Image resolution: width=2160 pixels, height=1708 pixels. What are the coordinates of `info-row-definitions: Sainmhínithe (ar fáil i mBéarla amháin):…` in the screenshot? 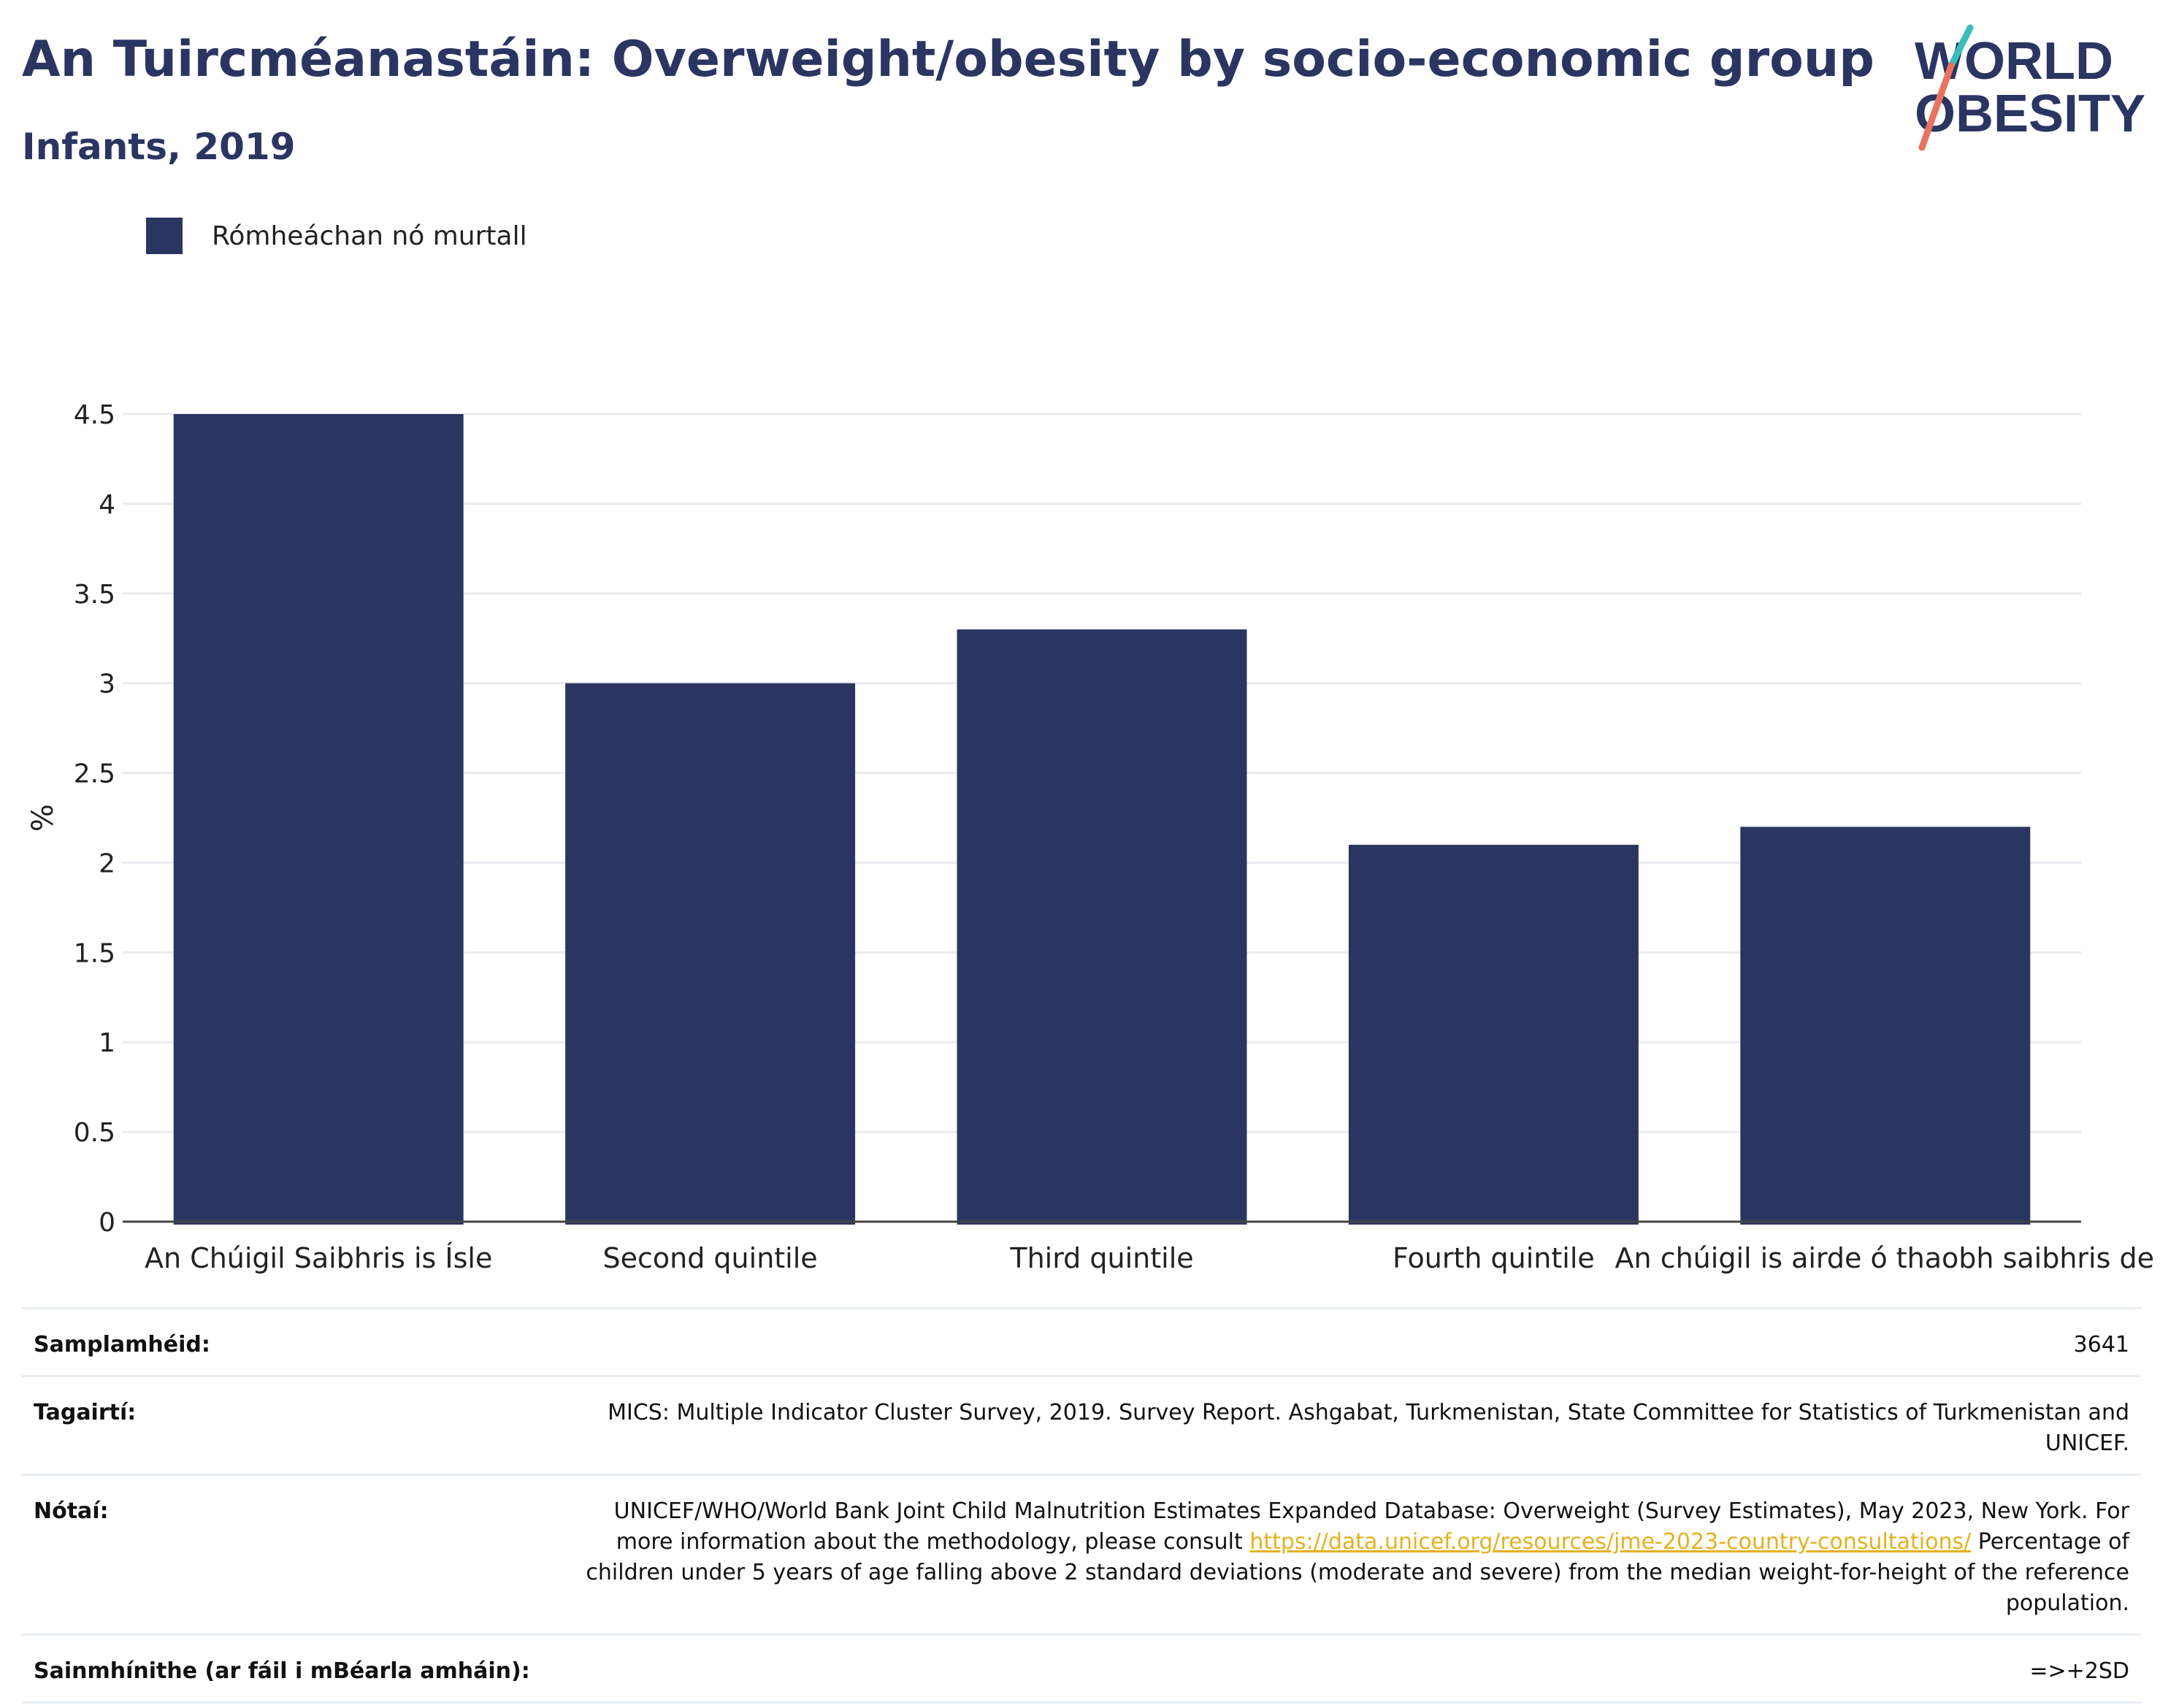 It's located at (1081, 1669).